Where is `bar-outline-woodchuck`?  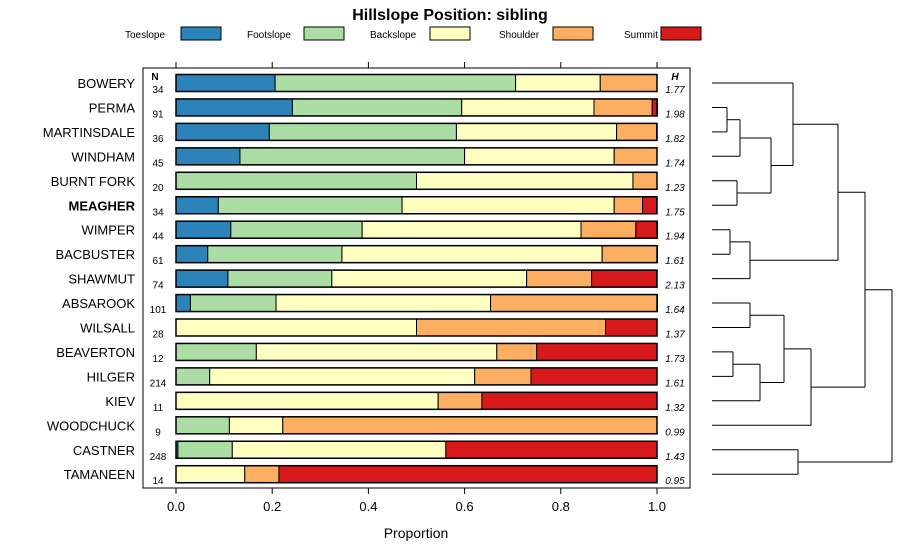
bar-outline-woodchuck is located at coordinates (416, 425).